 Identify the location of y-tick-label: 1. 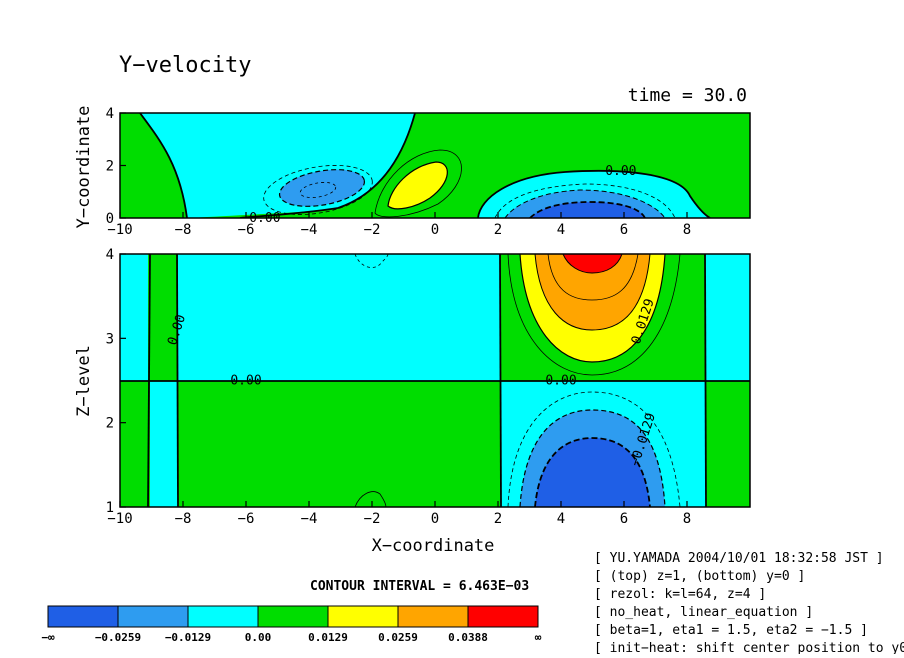
(110, 508).